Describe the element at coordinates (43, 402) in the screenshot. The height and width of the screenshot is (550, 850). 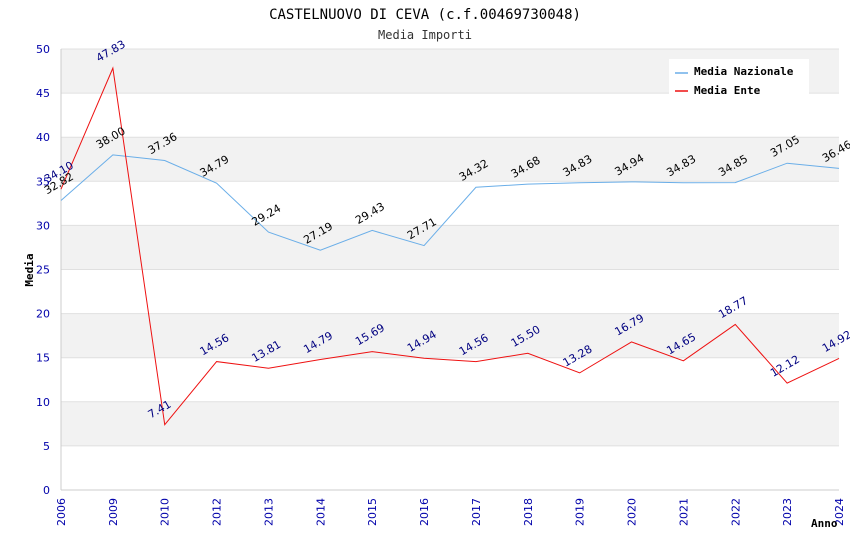
I see `y-tick-label: 10` at that location.